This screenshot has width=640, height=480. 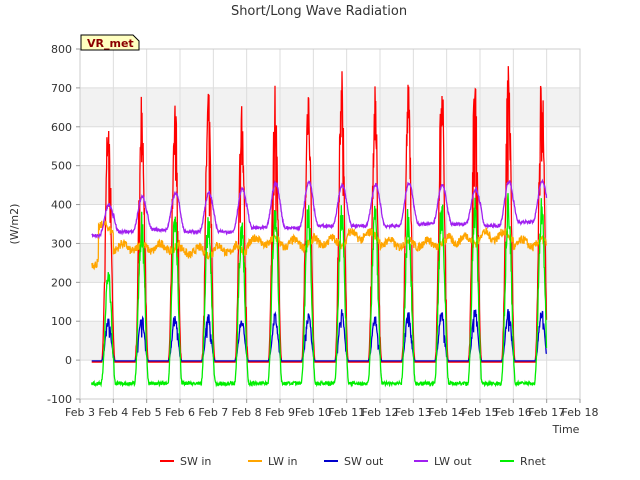 What do you see at coordinates (247, 412) in the screenshot?
I see `x-tick-label: Feb 8` at bounding box center [247, 412].